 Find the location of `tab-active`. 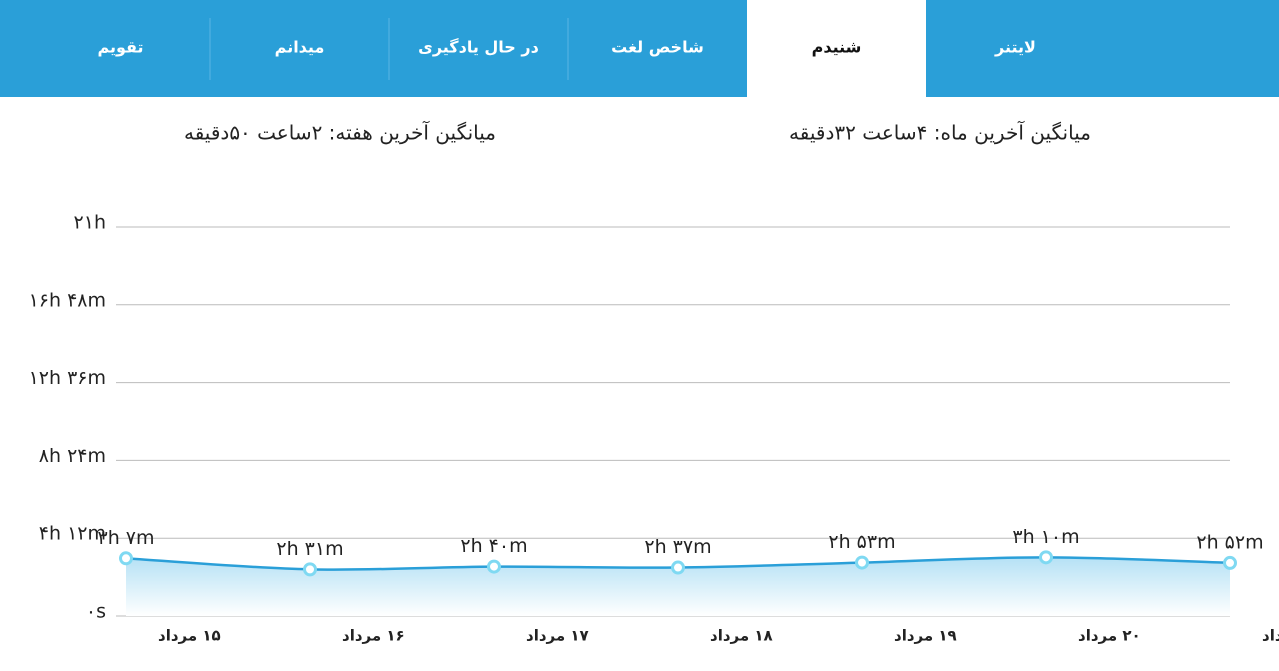

tab-active is located at coordinates (836, 48).